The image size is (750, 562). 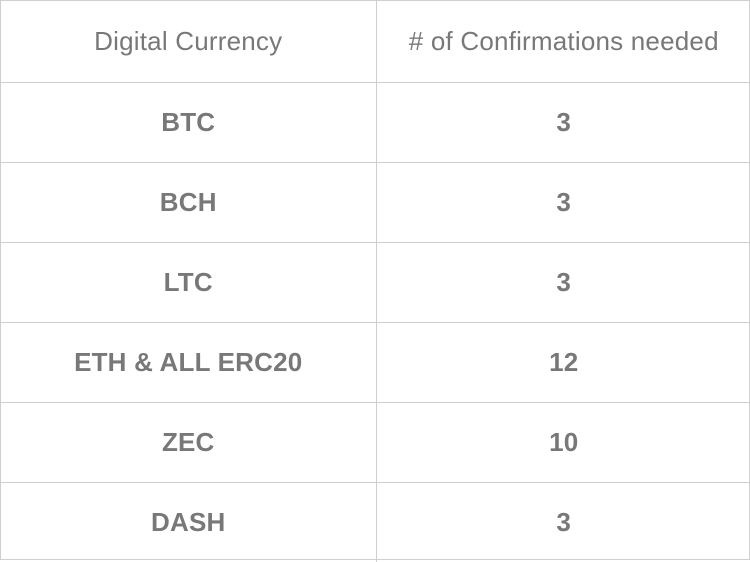 I want to click on table-row: BTC 3, so click(x=375, y=122).